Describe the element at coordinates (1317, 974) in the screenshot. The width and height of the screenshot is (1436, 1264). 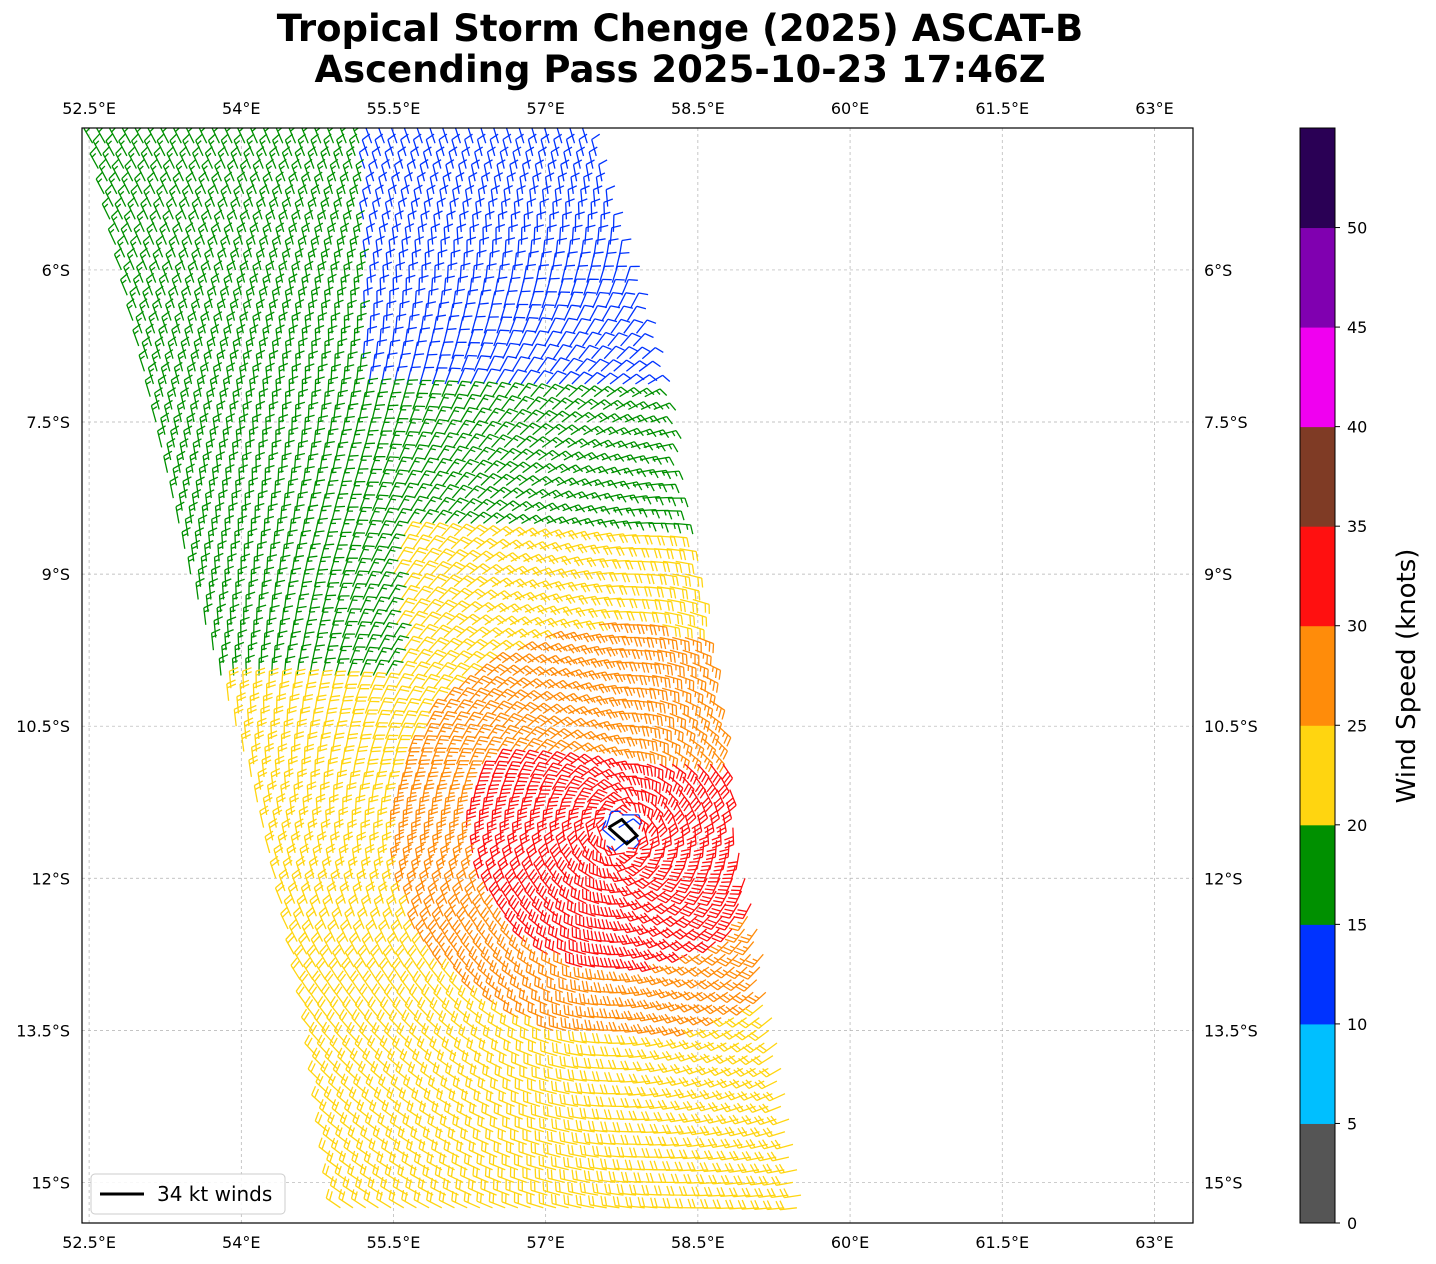
I see `colorbar-segment` at that location.